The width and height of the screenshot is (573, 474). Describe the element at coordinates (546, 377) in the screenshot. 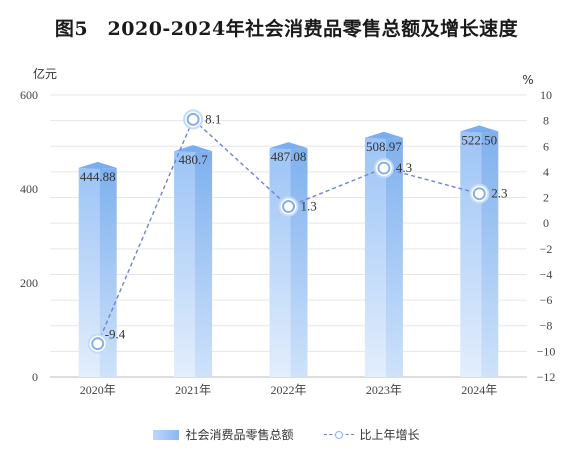

I see `y-right-tick-label: −12` at that location.